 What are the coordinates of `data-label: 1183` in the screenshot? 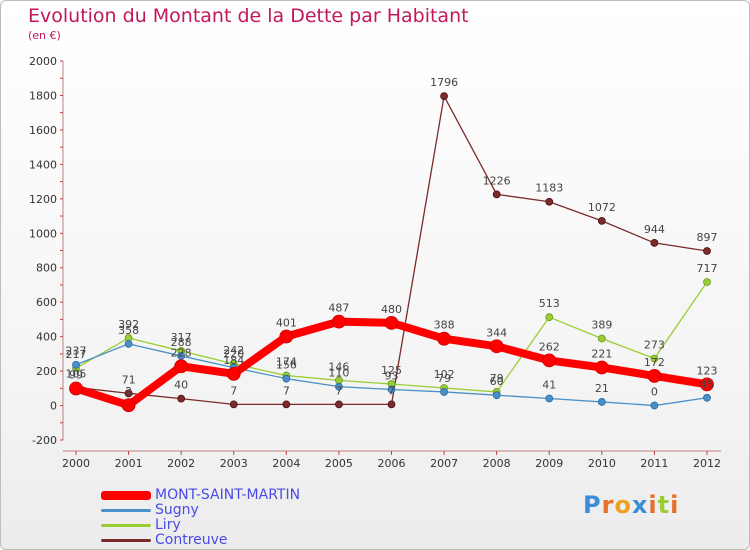 It's located at (549, 188).